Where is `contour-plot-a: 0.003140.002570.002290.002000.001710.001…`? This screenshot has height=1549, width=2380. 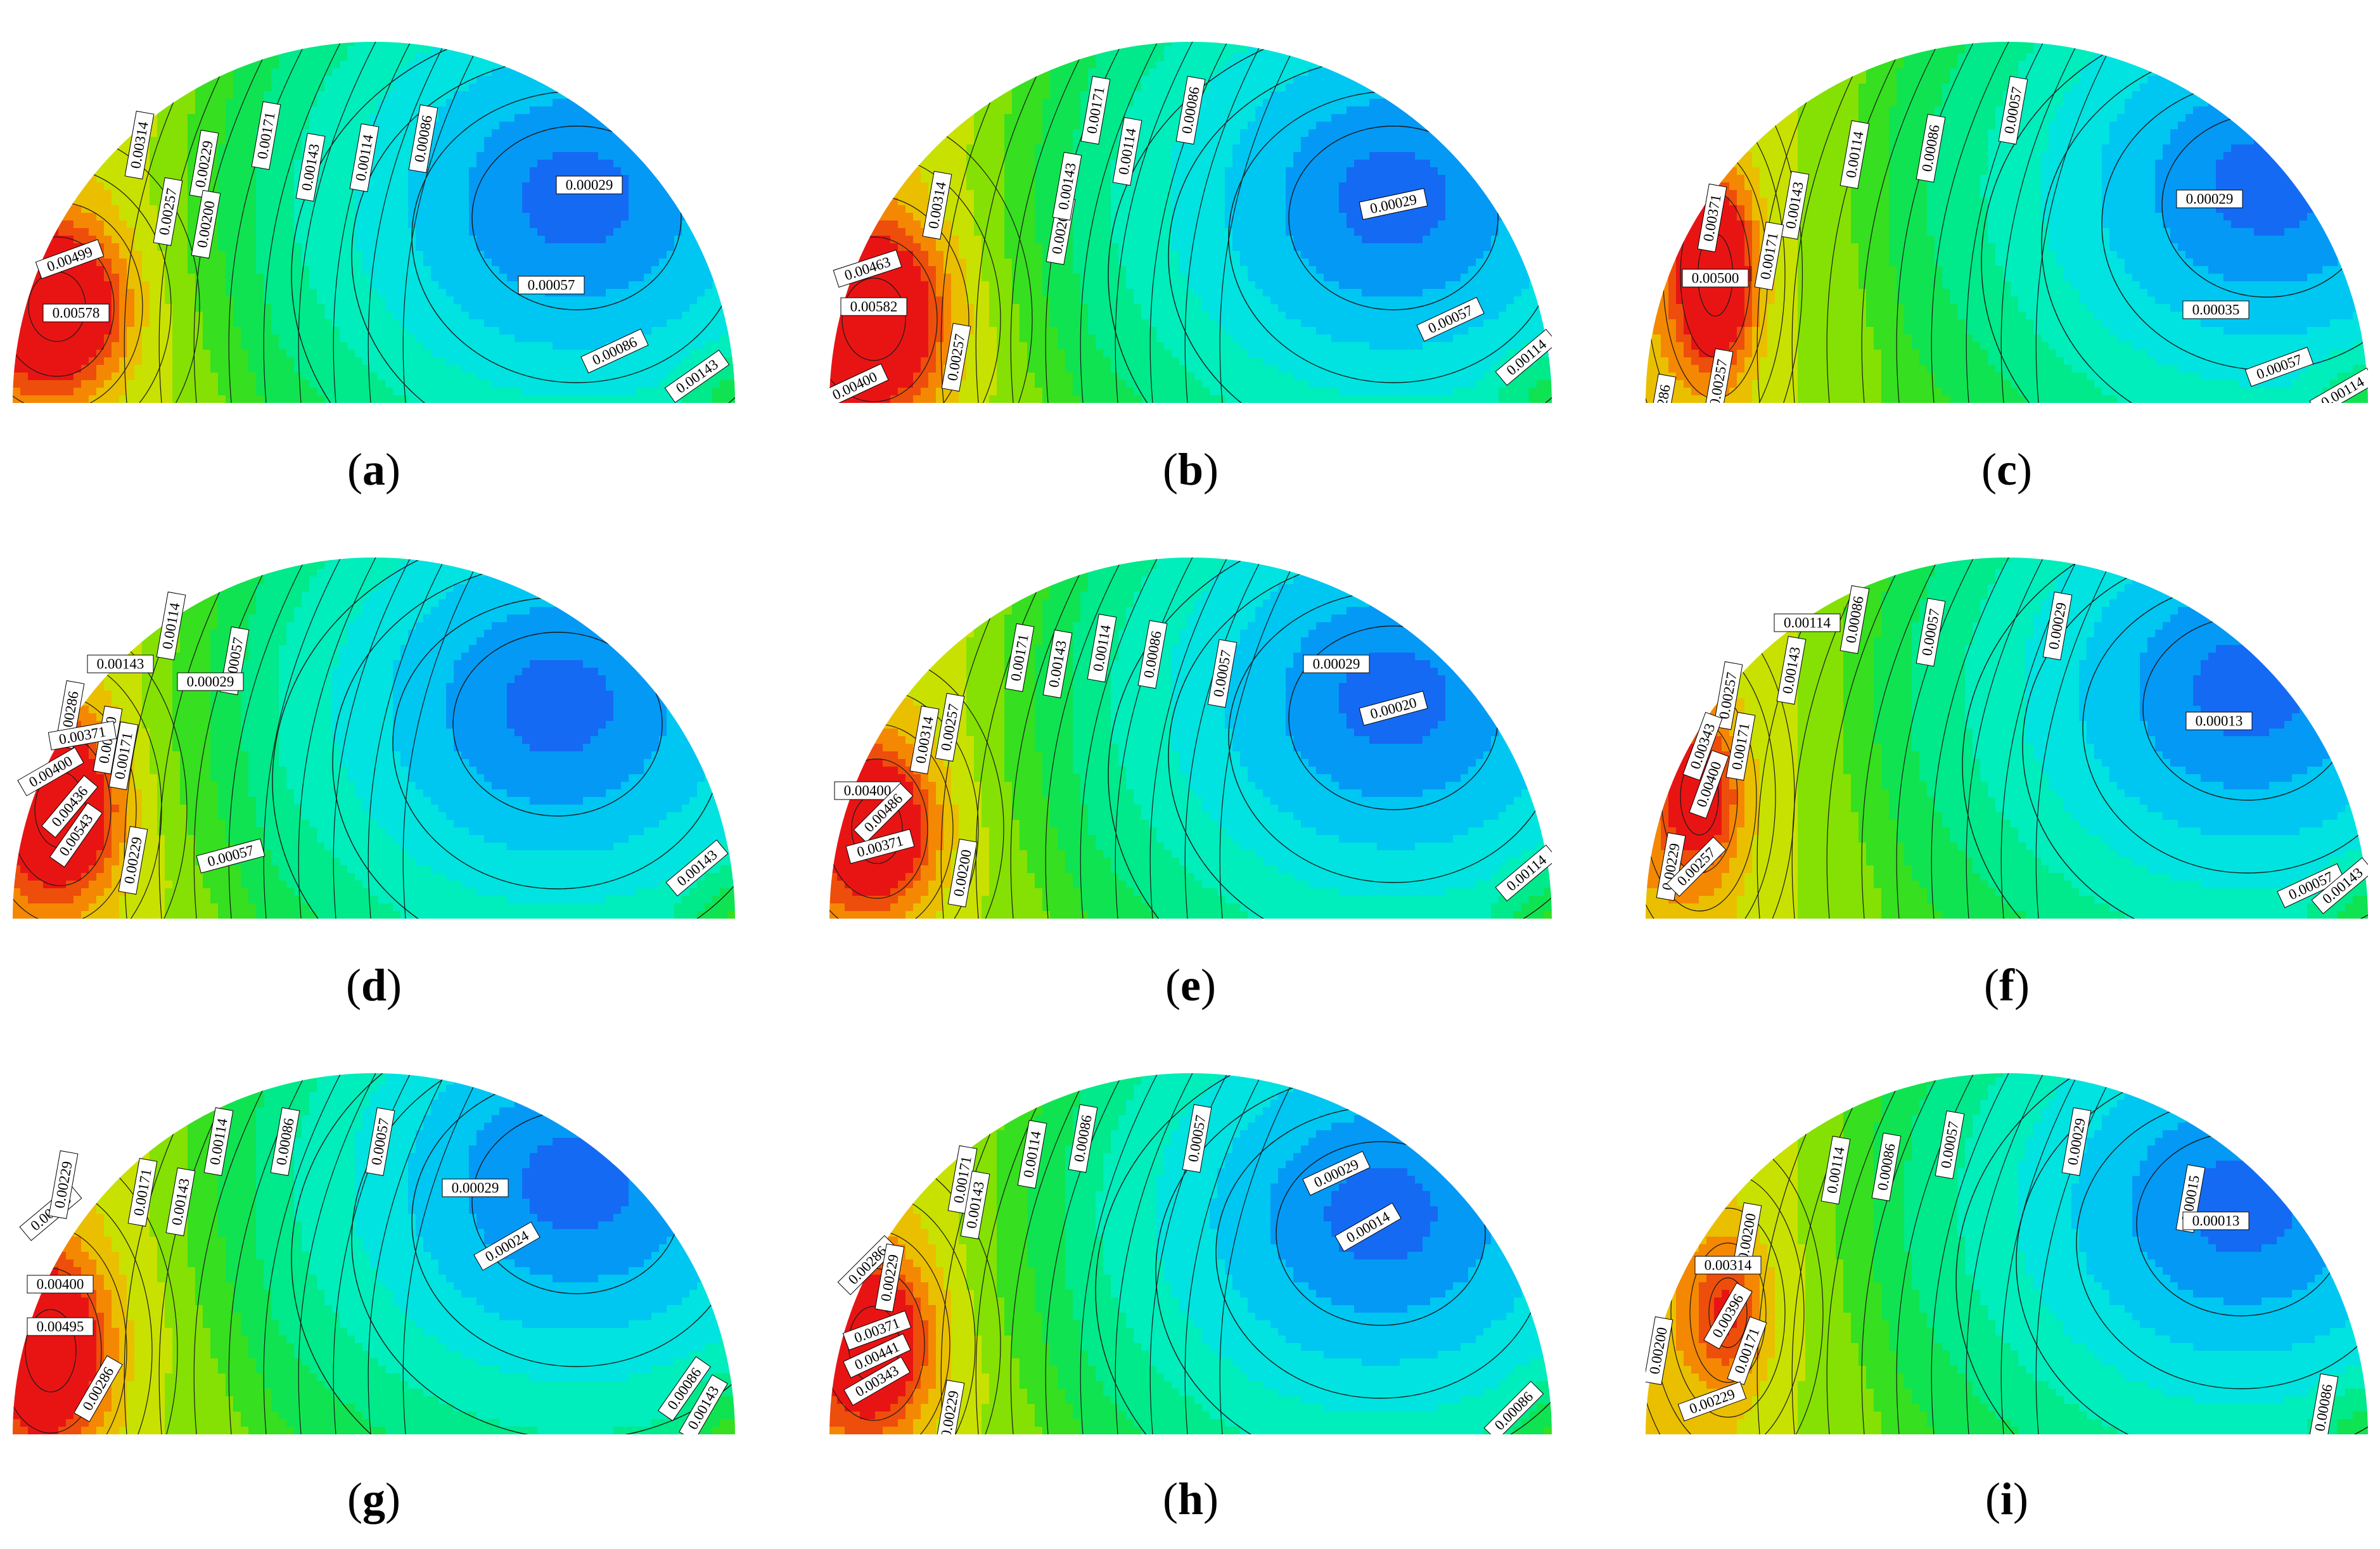
contour-plot-a: 0.003140.002570.002290.002000.001710.001… is located at coordinates (374, 222).